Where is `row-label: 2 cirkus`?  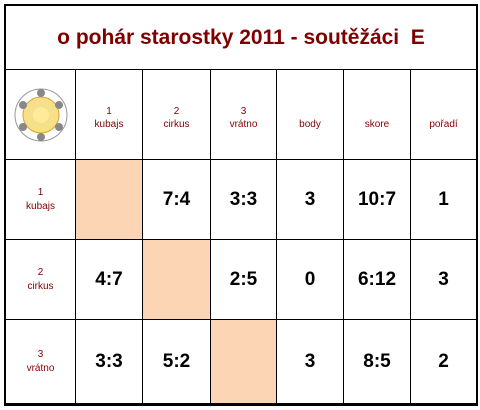 row-label: 2 cirkus is located at coordinates (41, 280).